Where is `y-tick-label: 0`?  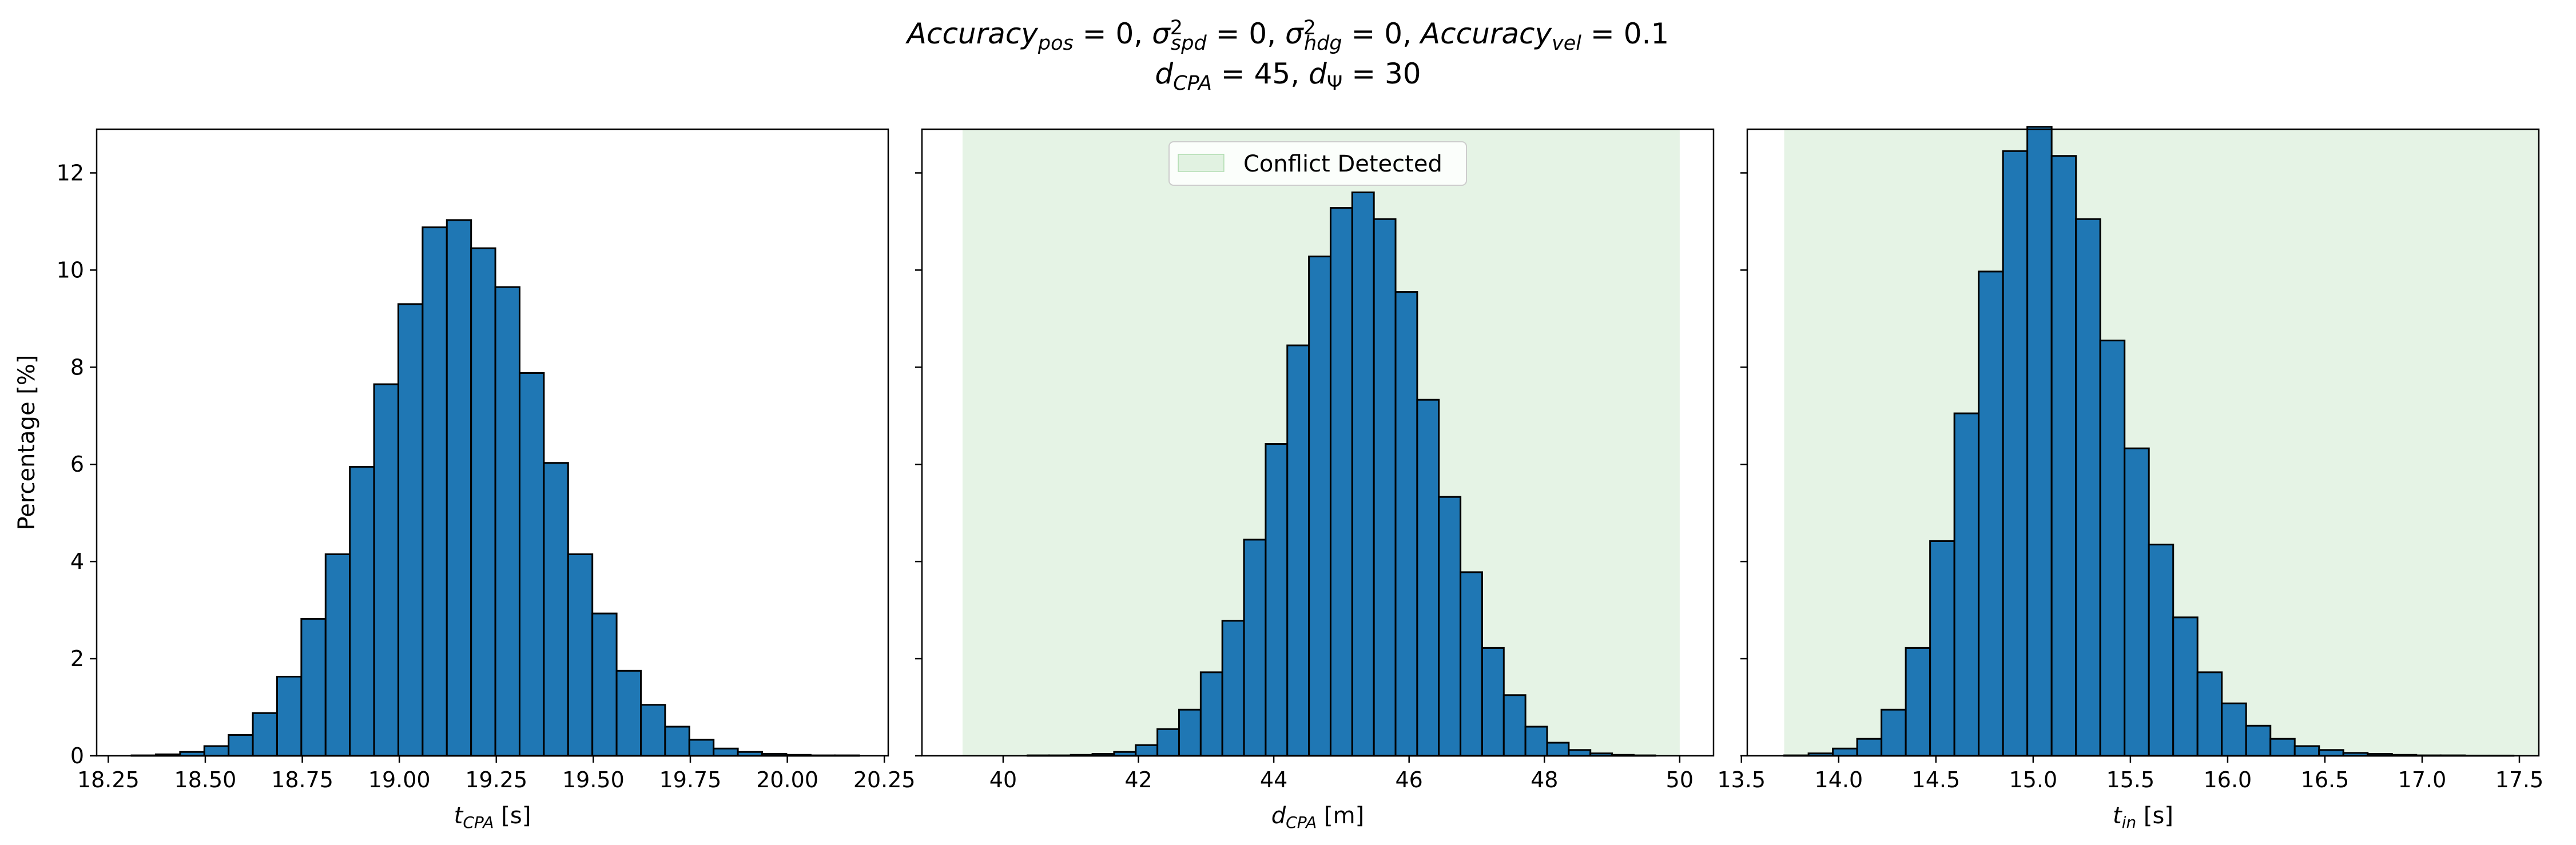
y-tick-label: 0 is located at coordinates (77, 755).